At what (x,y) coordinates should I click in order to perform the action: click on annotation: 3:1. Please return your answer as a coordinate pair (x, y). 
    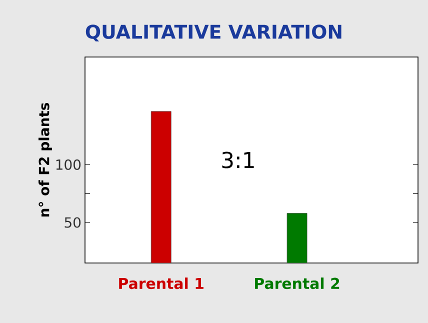
    Looking at the image, I should click on (238, 160).